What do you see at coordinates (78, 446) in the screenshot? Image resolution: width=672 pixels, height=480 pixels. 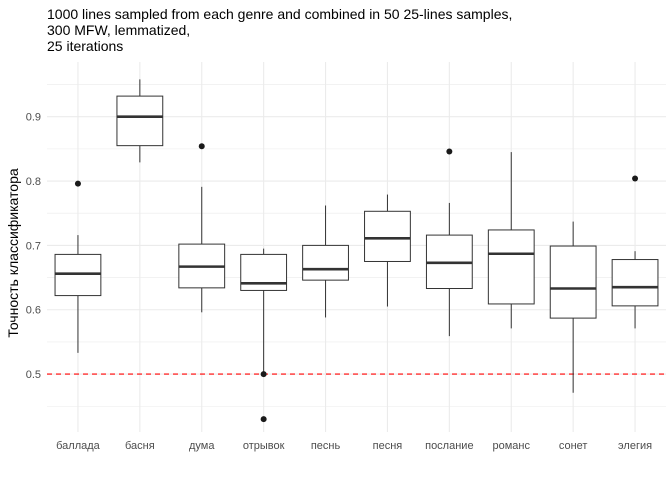 I see `x-tick-label: баллада` at bounding box center [78, 446].